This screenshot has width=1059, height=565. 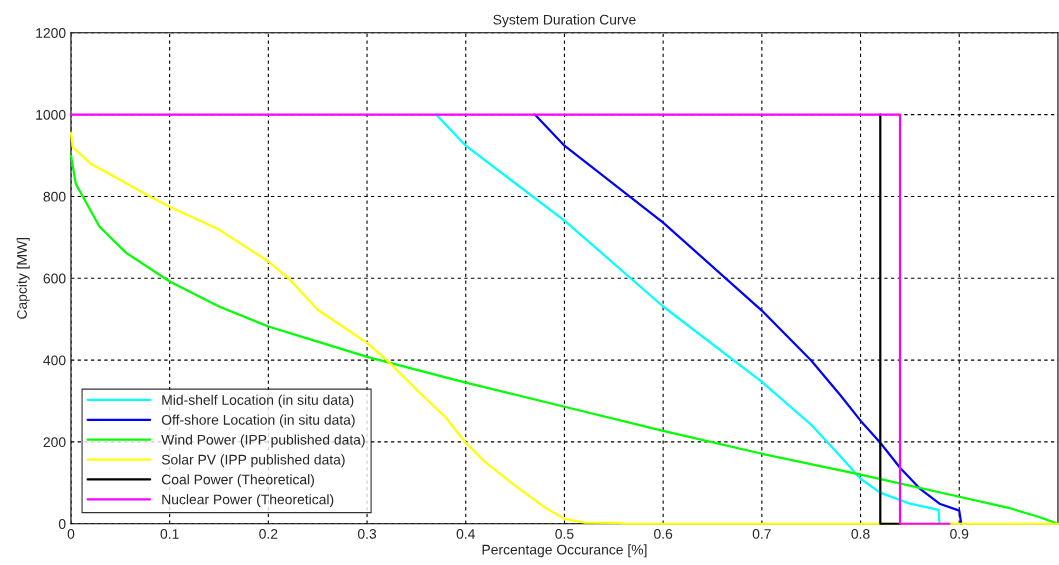 I want to click on legend-label: Nuclear Power (Theoretical), so click(x=248, y=501).